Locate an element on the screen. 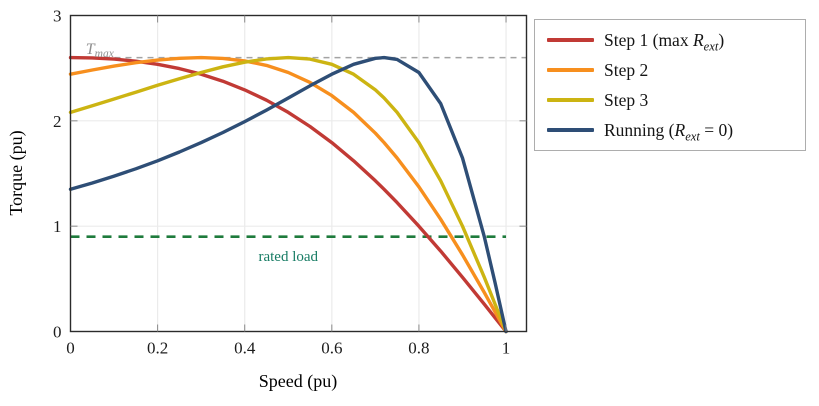 The height and width of the screenshot is (406, 819). t-max-line-label: Tmax is located at coordinates (100, 50).